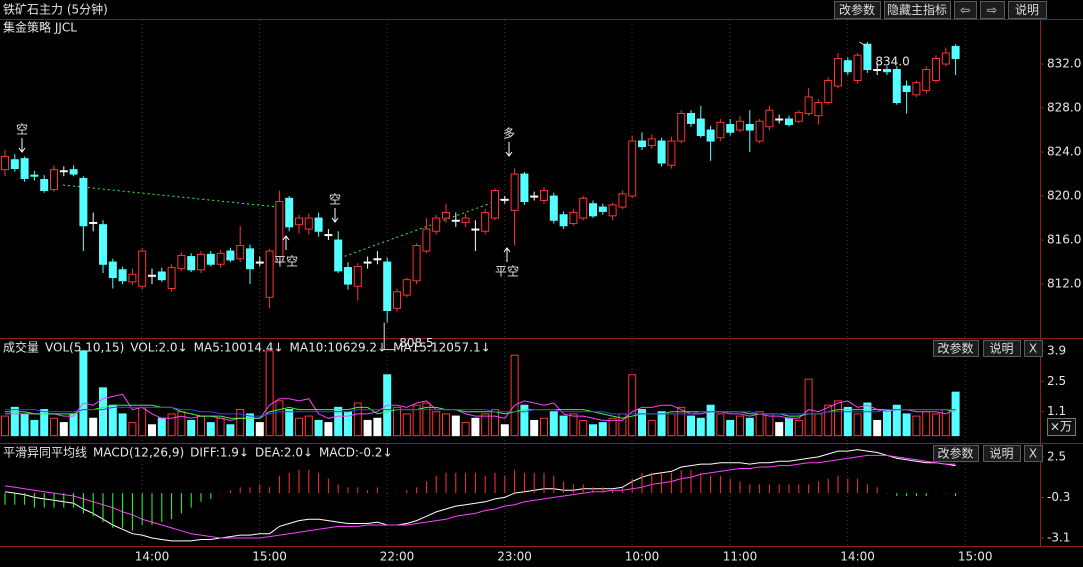 This screenshot has width=1083, height=567. Describe the element at coordinates (965, 10) in the screenshot. I see `button: ⇦` at that location.